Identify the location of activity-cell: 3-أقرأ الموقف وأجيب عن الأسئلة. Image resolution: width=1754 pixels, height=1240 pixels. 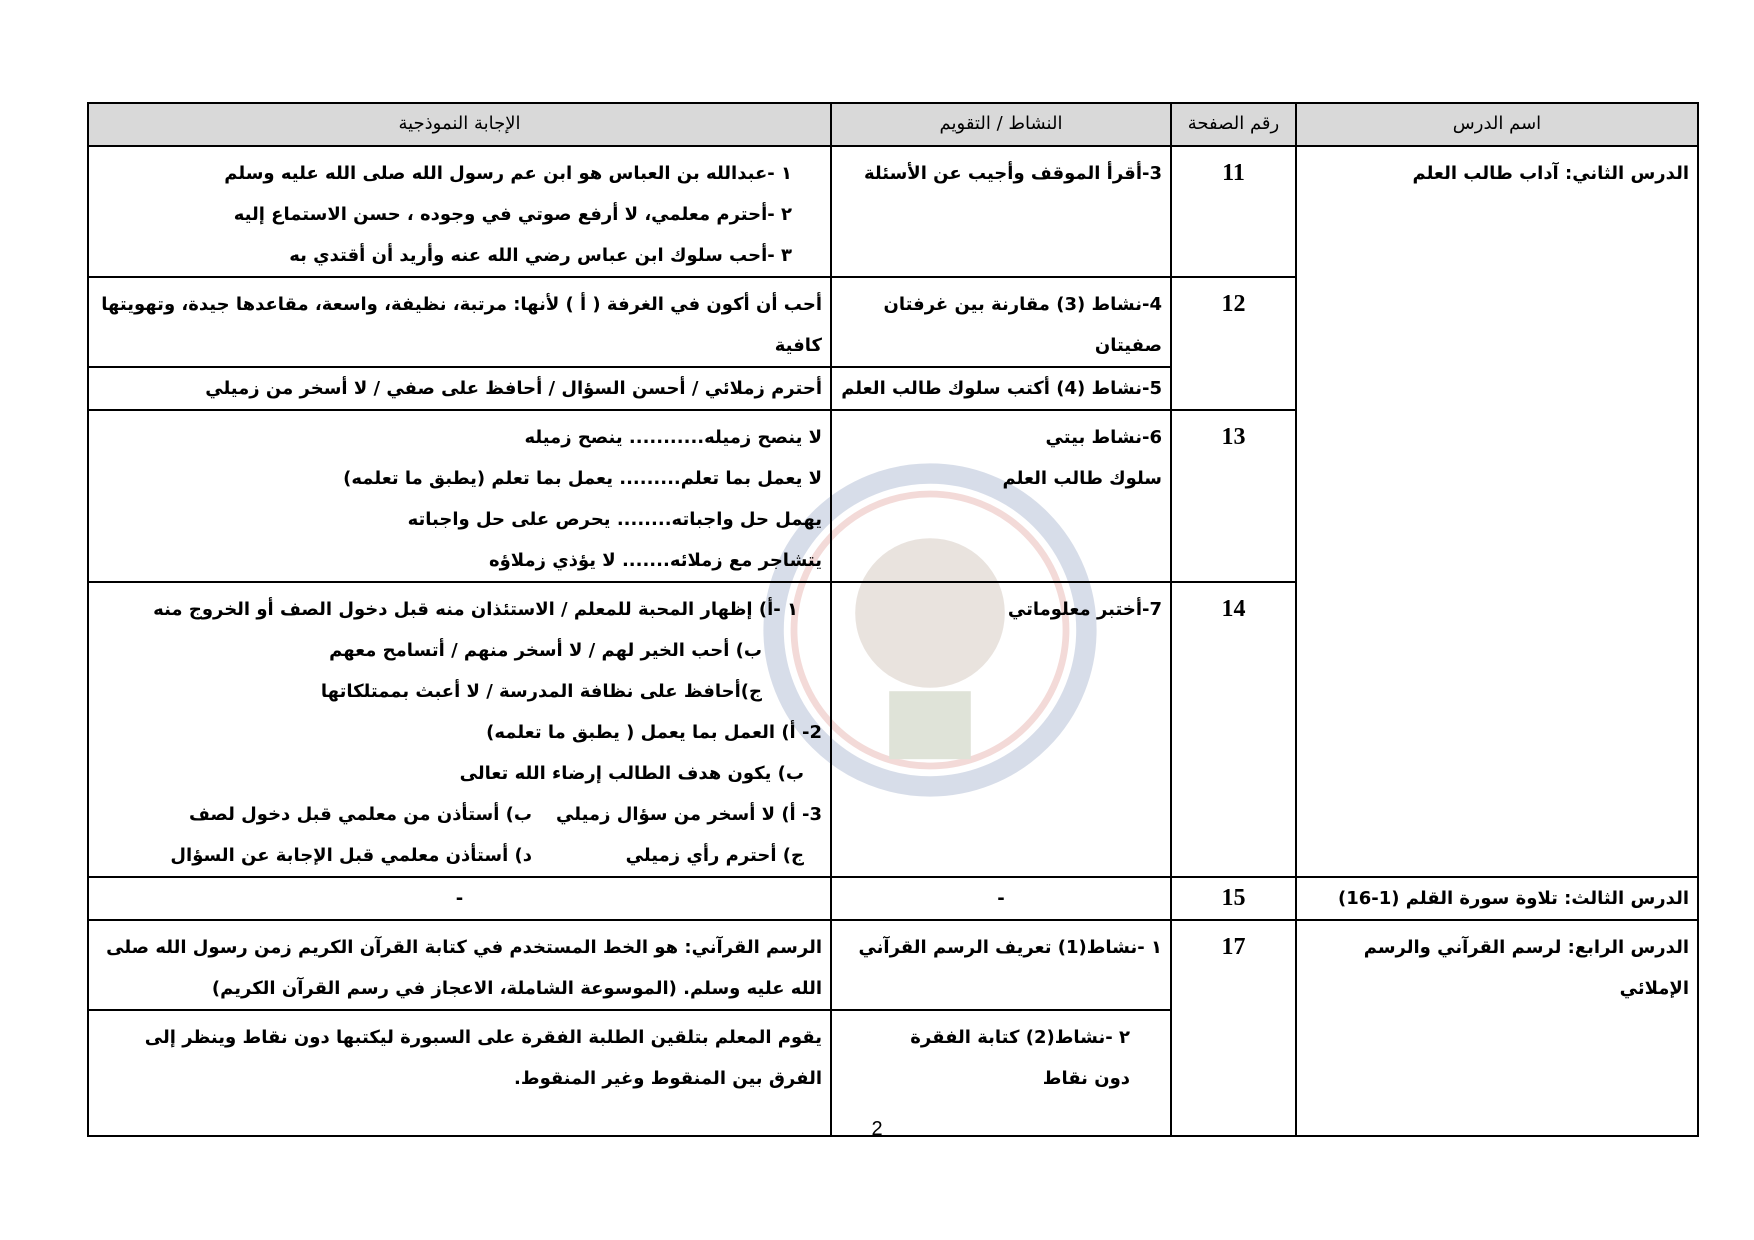
(1001, 211).